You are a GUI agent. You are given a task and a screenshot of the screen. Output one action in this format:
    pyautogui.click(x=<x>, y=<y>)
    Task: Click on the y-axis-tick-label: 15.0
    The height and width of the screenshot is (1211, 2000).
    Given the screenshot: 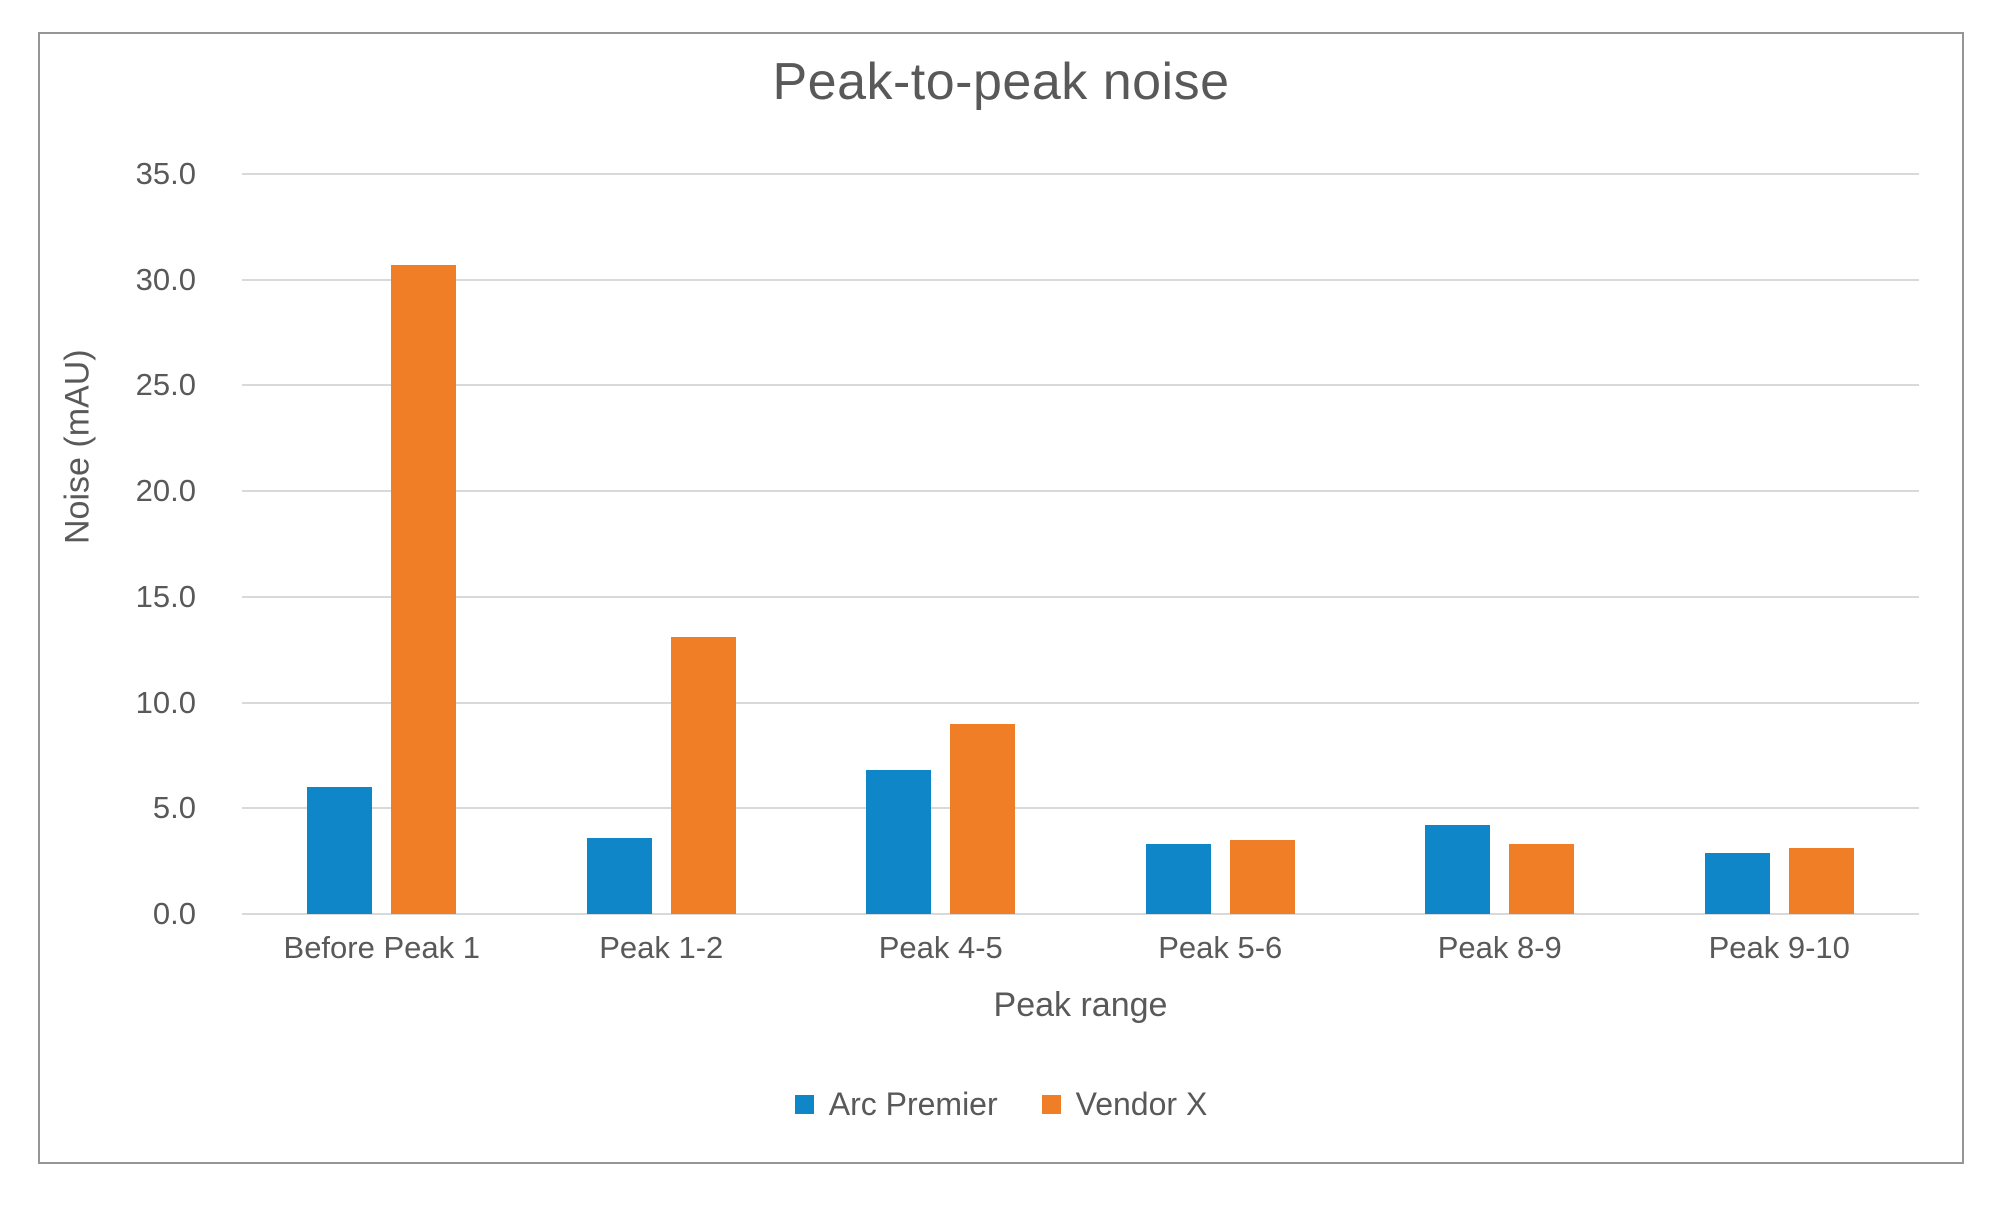 What is the action you would take?
    pyautogui.click(x=165, y=596)
    